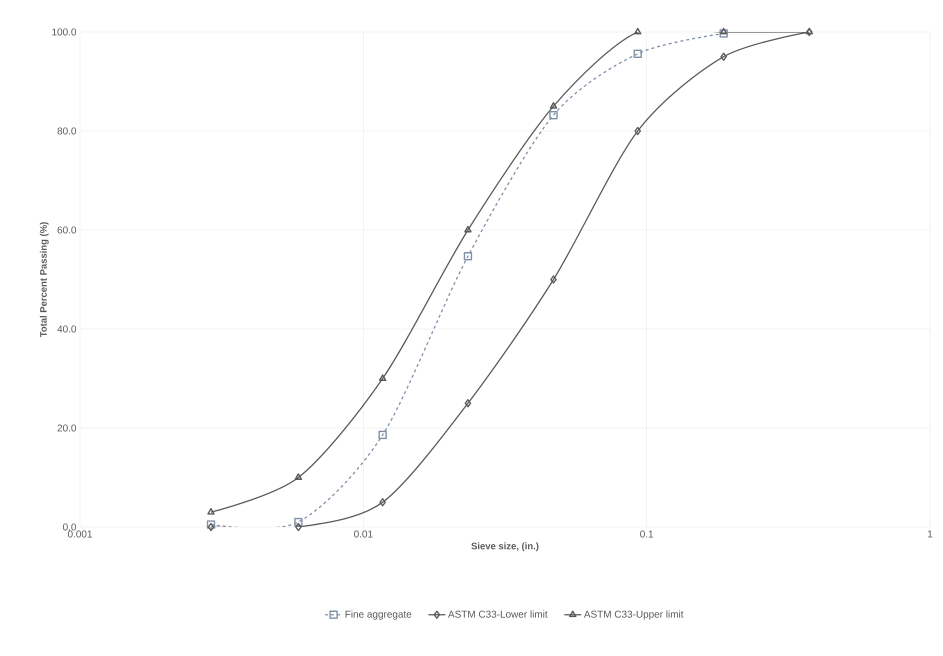 Image resolution: width=943 pixels, height=656 pixels. I want to click on y-axis-title: Total Percent Passing (%), so click(44, 280).